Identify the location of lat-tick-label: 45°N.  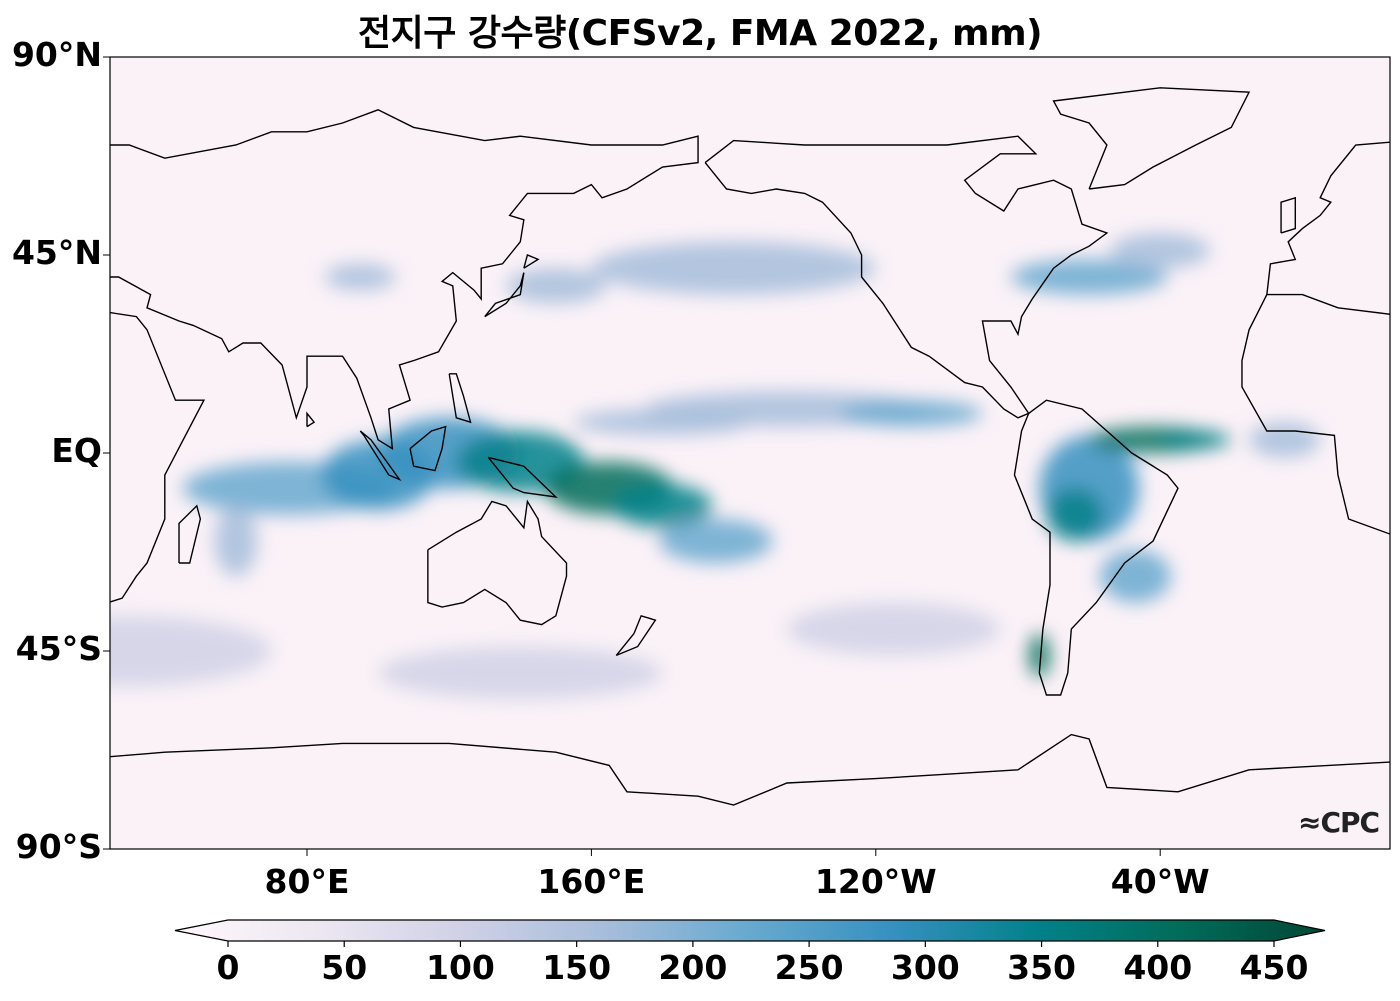
(56, 252).